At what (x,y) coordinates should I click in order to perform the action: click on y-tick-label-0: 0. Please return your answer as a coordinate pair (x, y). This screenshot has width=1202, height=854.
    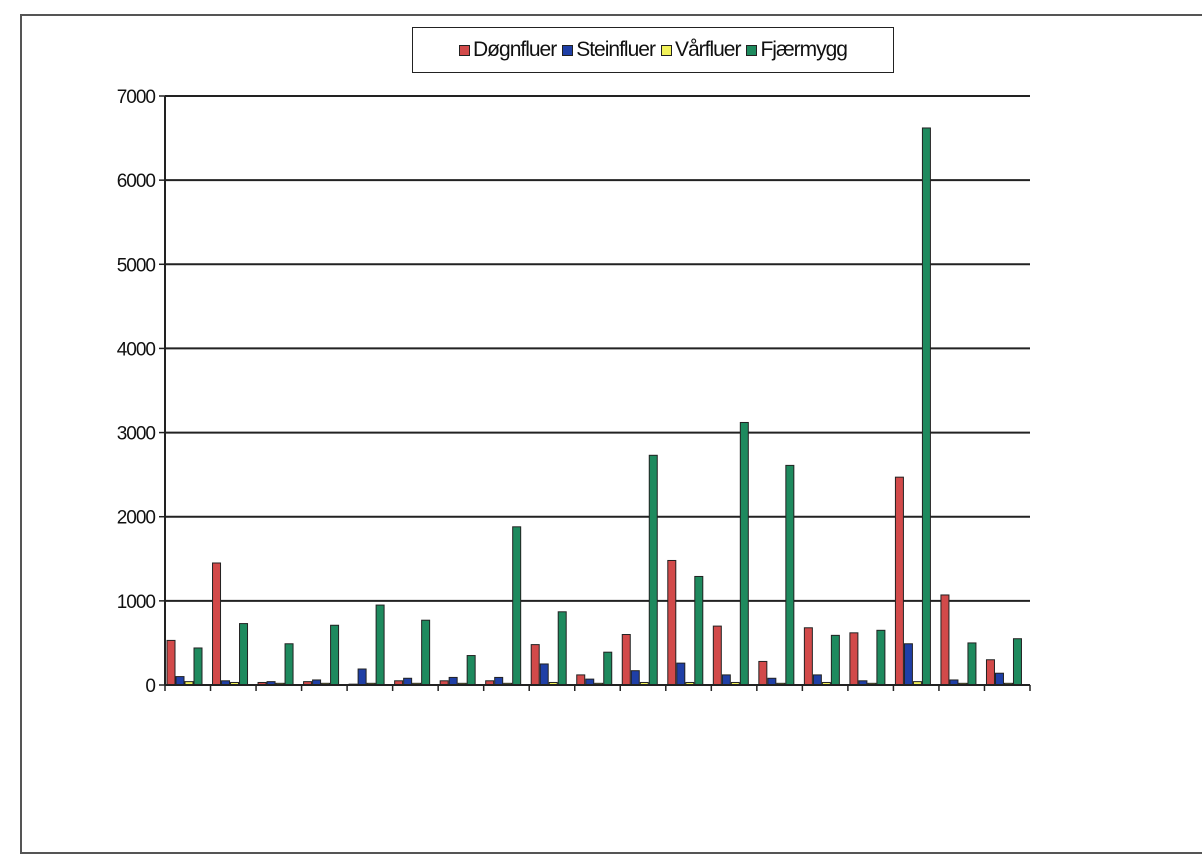
    Looking at the image, I should click on (150, 686).